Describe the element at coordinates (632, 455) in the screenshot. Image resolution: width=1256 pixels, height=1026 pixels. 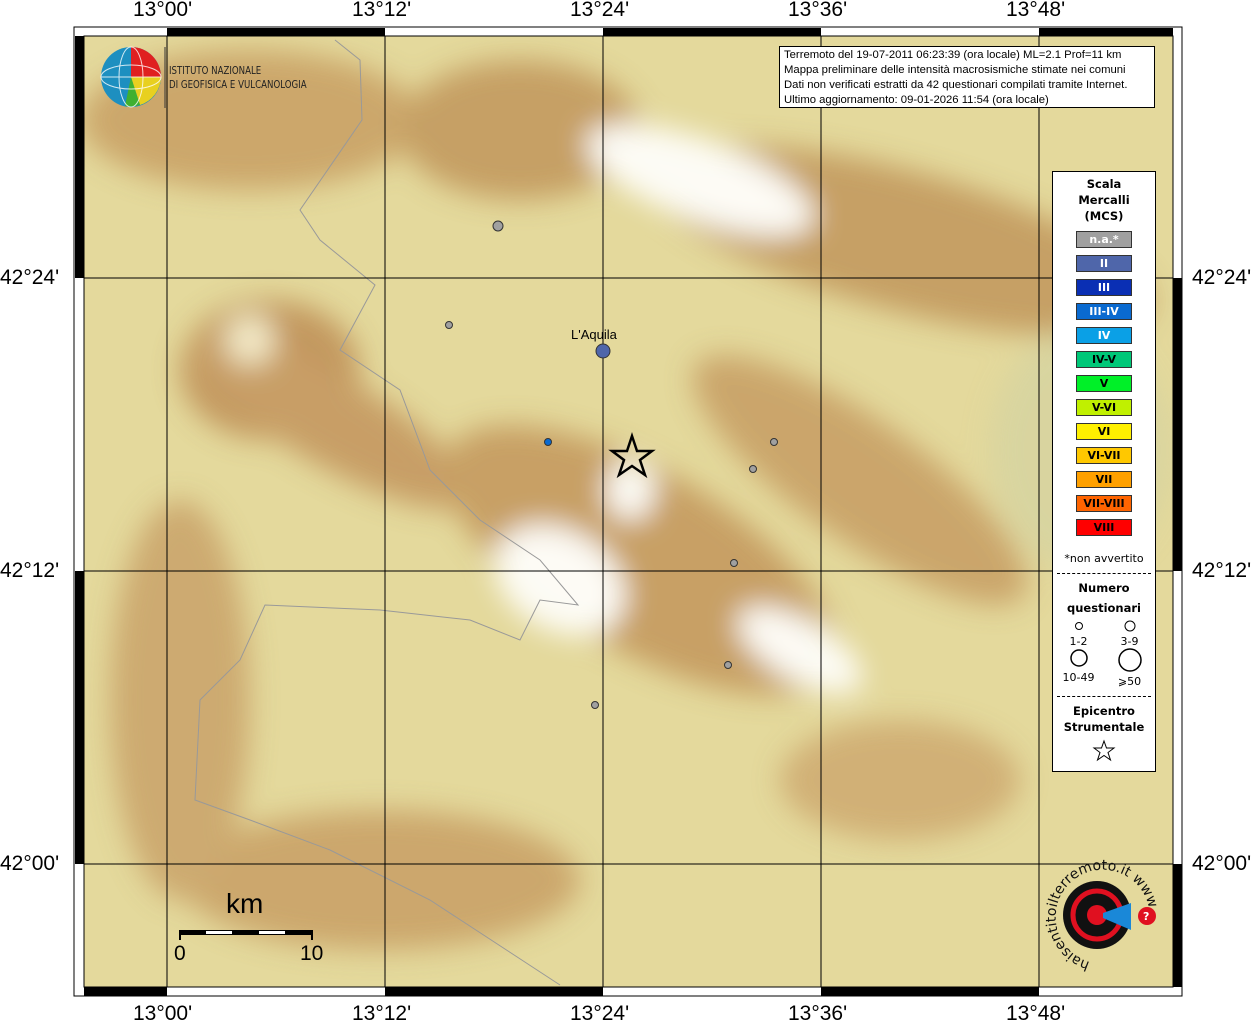
I see `epicenter-star-icon` at that location.